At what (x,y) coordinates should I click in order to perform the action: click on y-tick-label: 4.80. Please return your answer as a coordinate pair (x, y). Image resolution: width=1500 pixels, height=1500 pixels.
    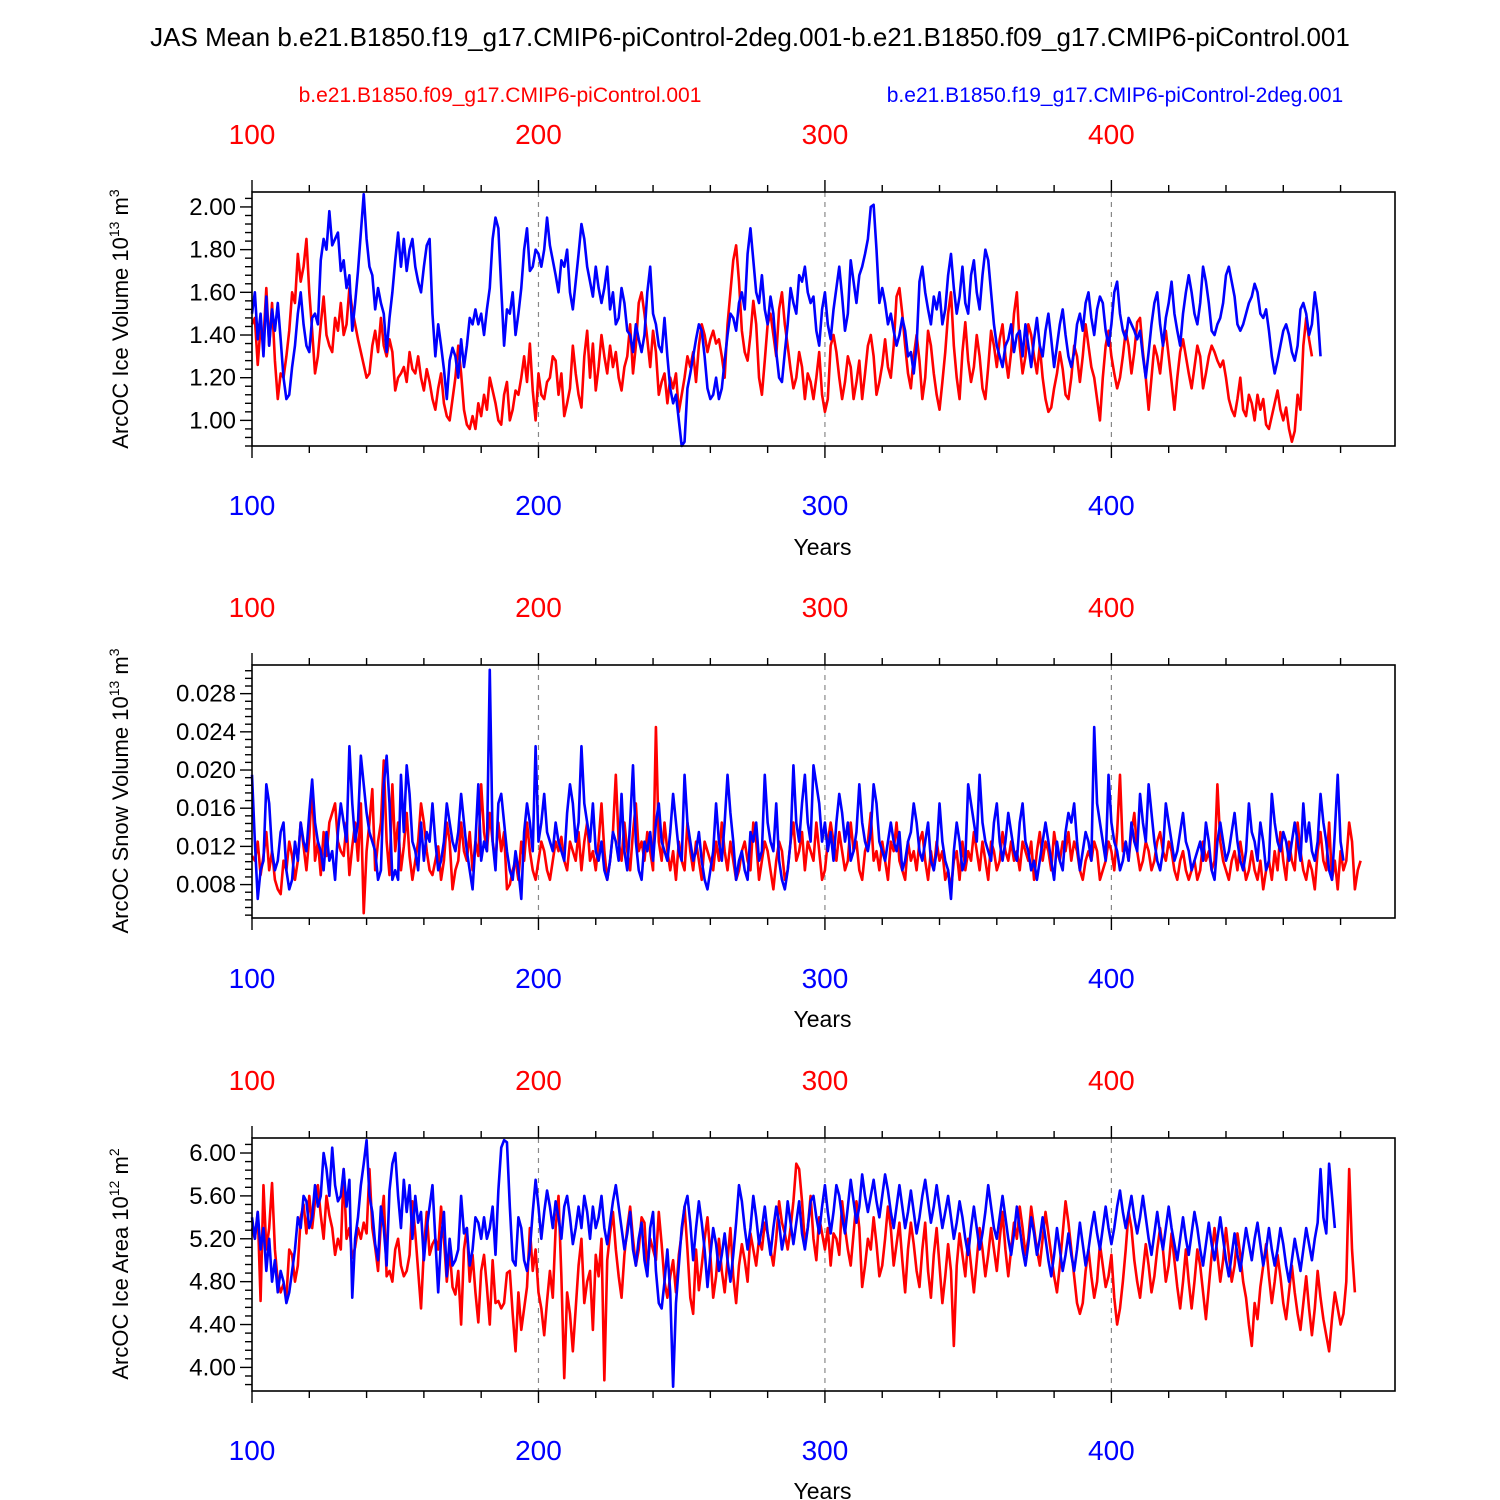
    Looking at the image, I should click on (212, 1282).